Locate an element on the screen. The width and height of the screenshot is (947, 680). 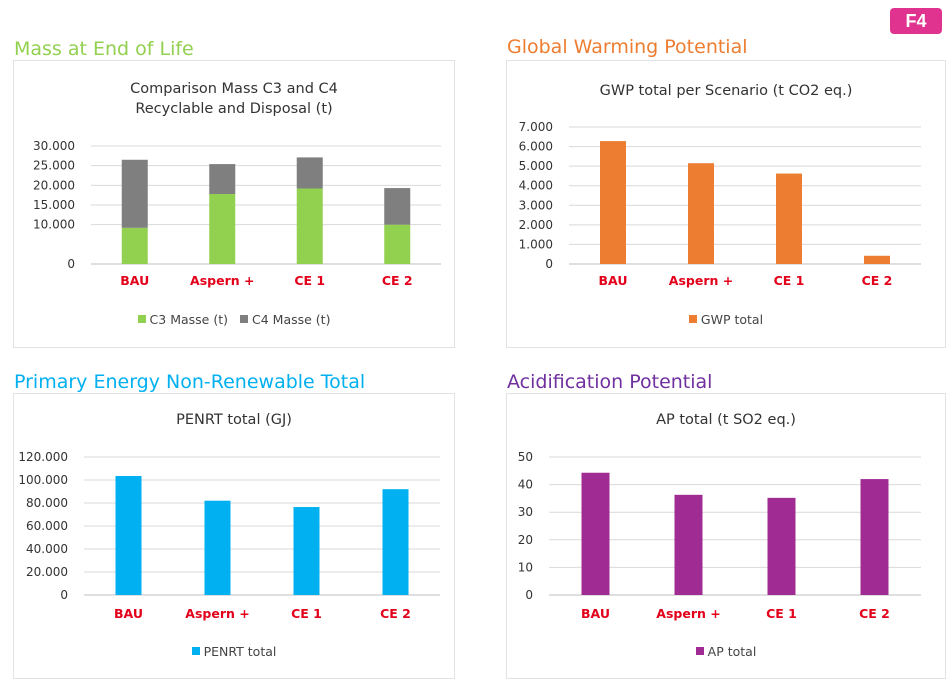
y-tick-label: 6.000 is located at coordinates (536, 147).